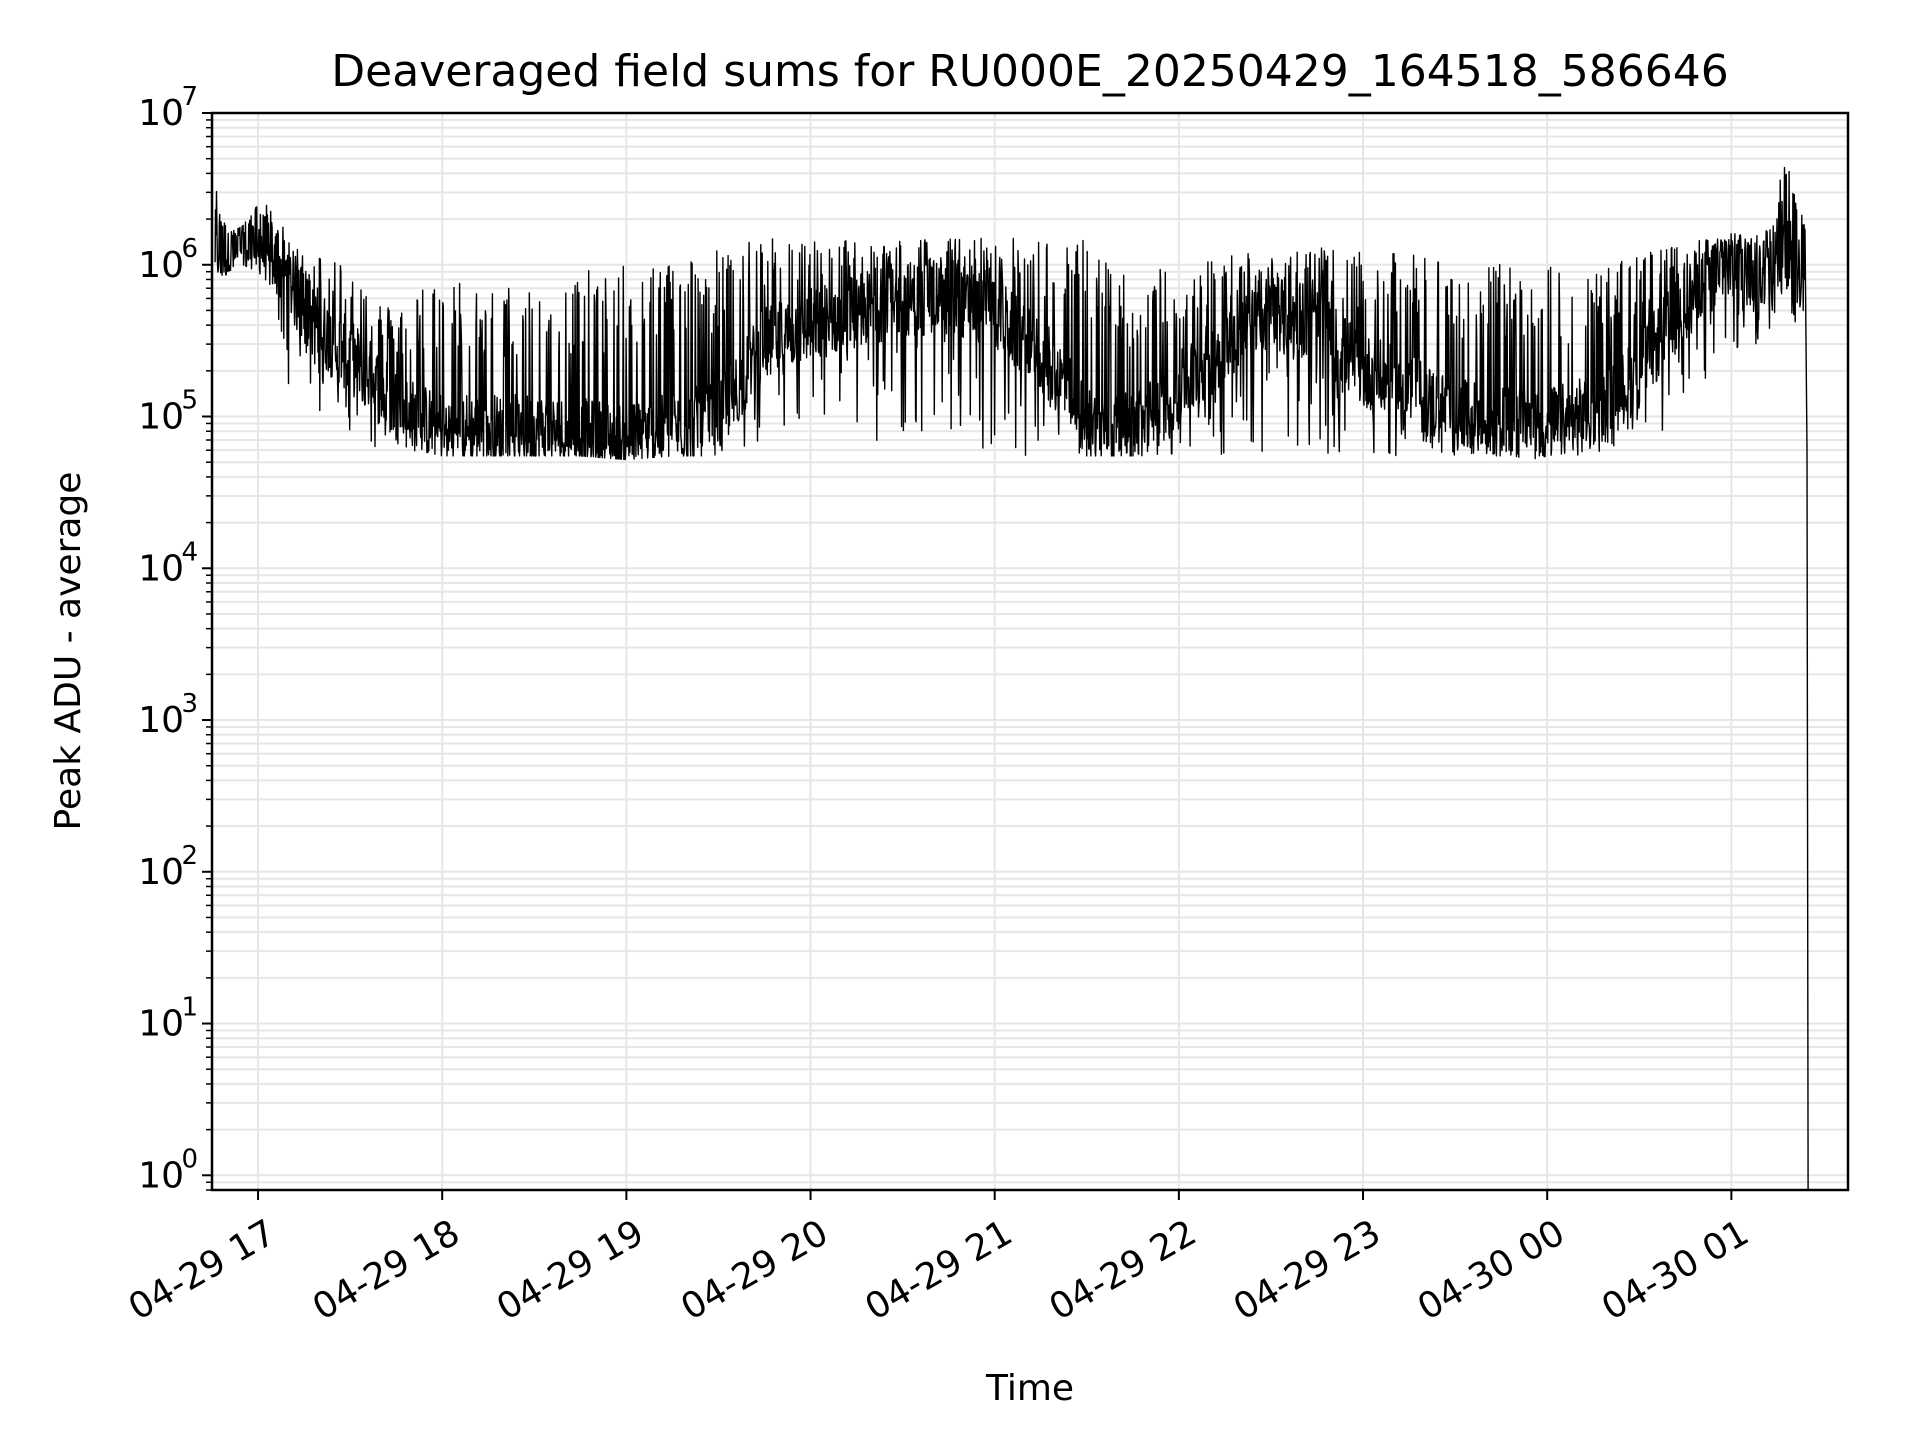 The height and width of the screenshot is (1440, 1920). What do you see at coordinates (189, 249) in the screenshot?
I see `y-tick-exponent: 6` at bounding box center [189, 249].